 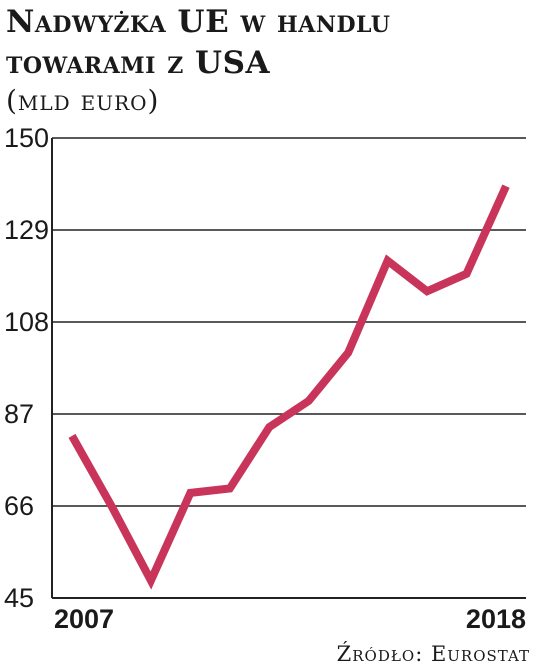 What do you see at coordinates (26, 230) in the screenshot?
I see `y-tick-label-129: 129` at bounding box center [26, 230].